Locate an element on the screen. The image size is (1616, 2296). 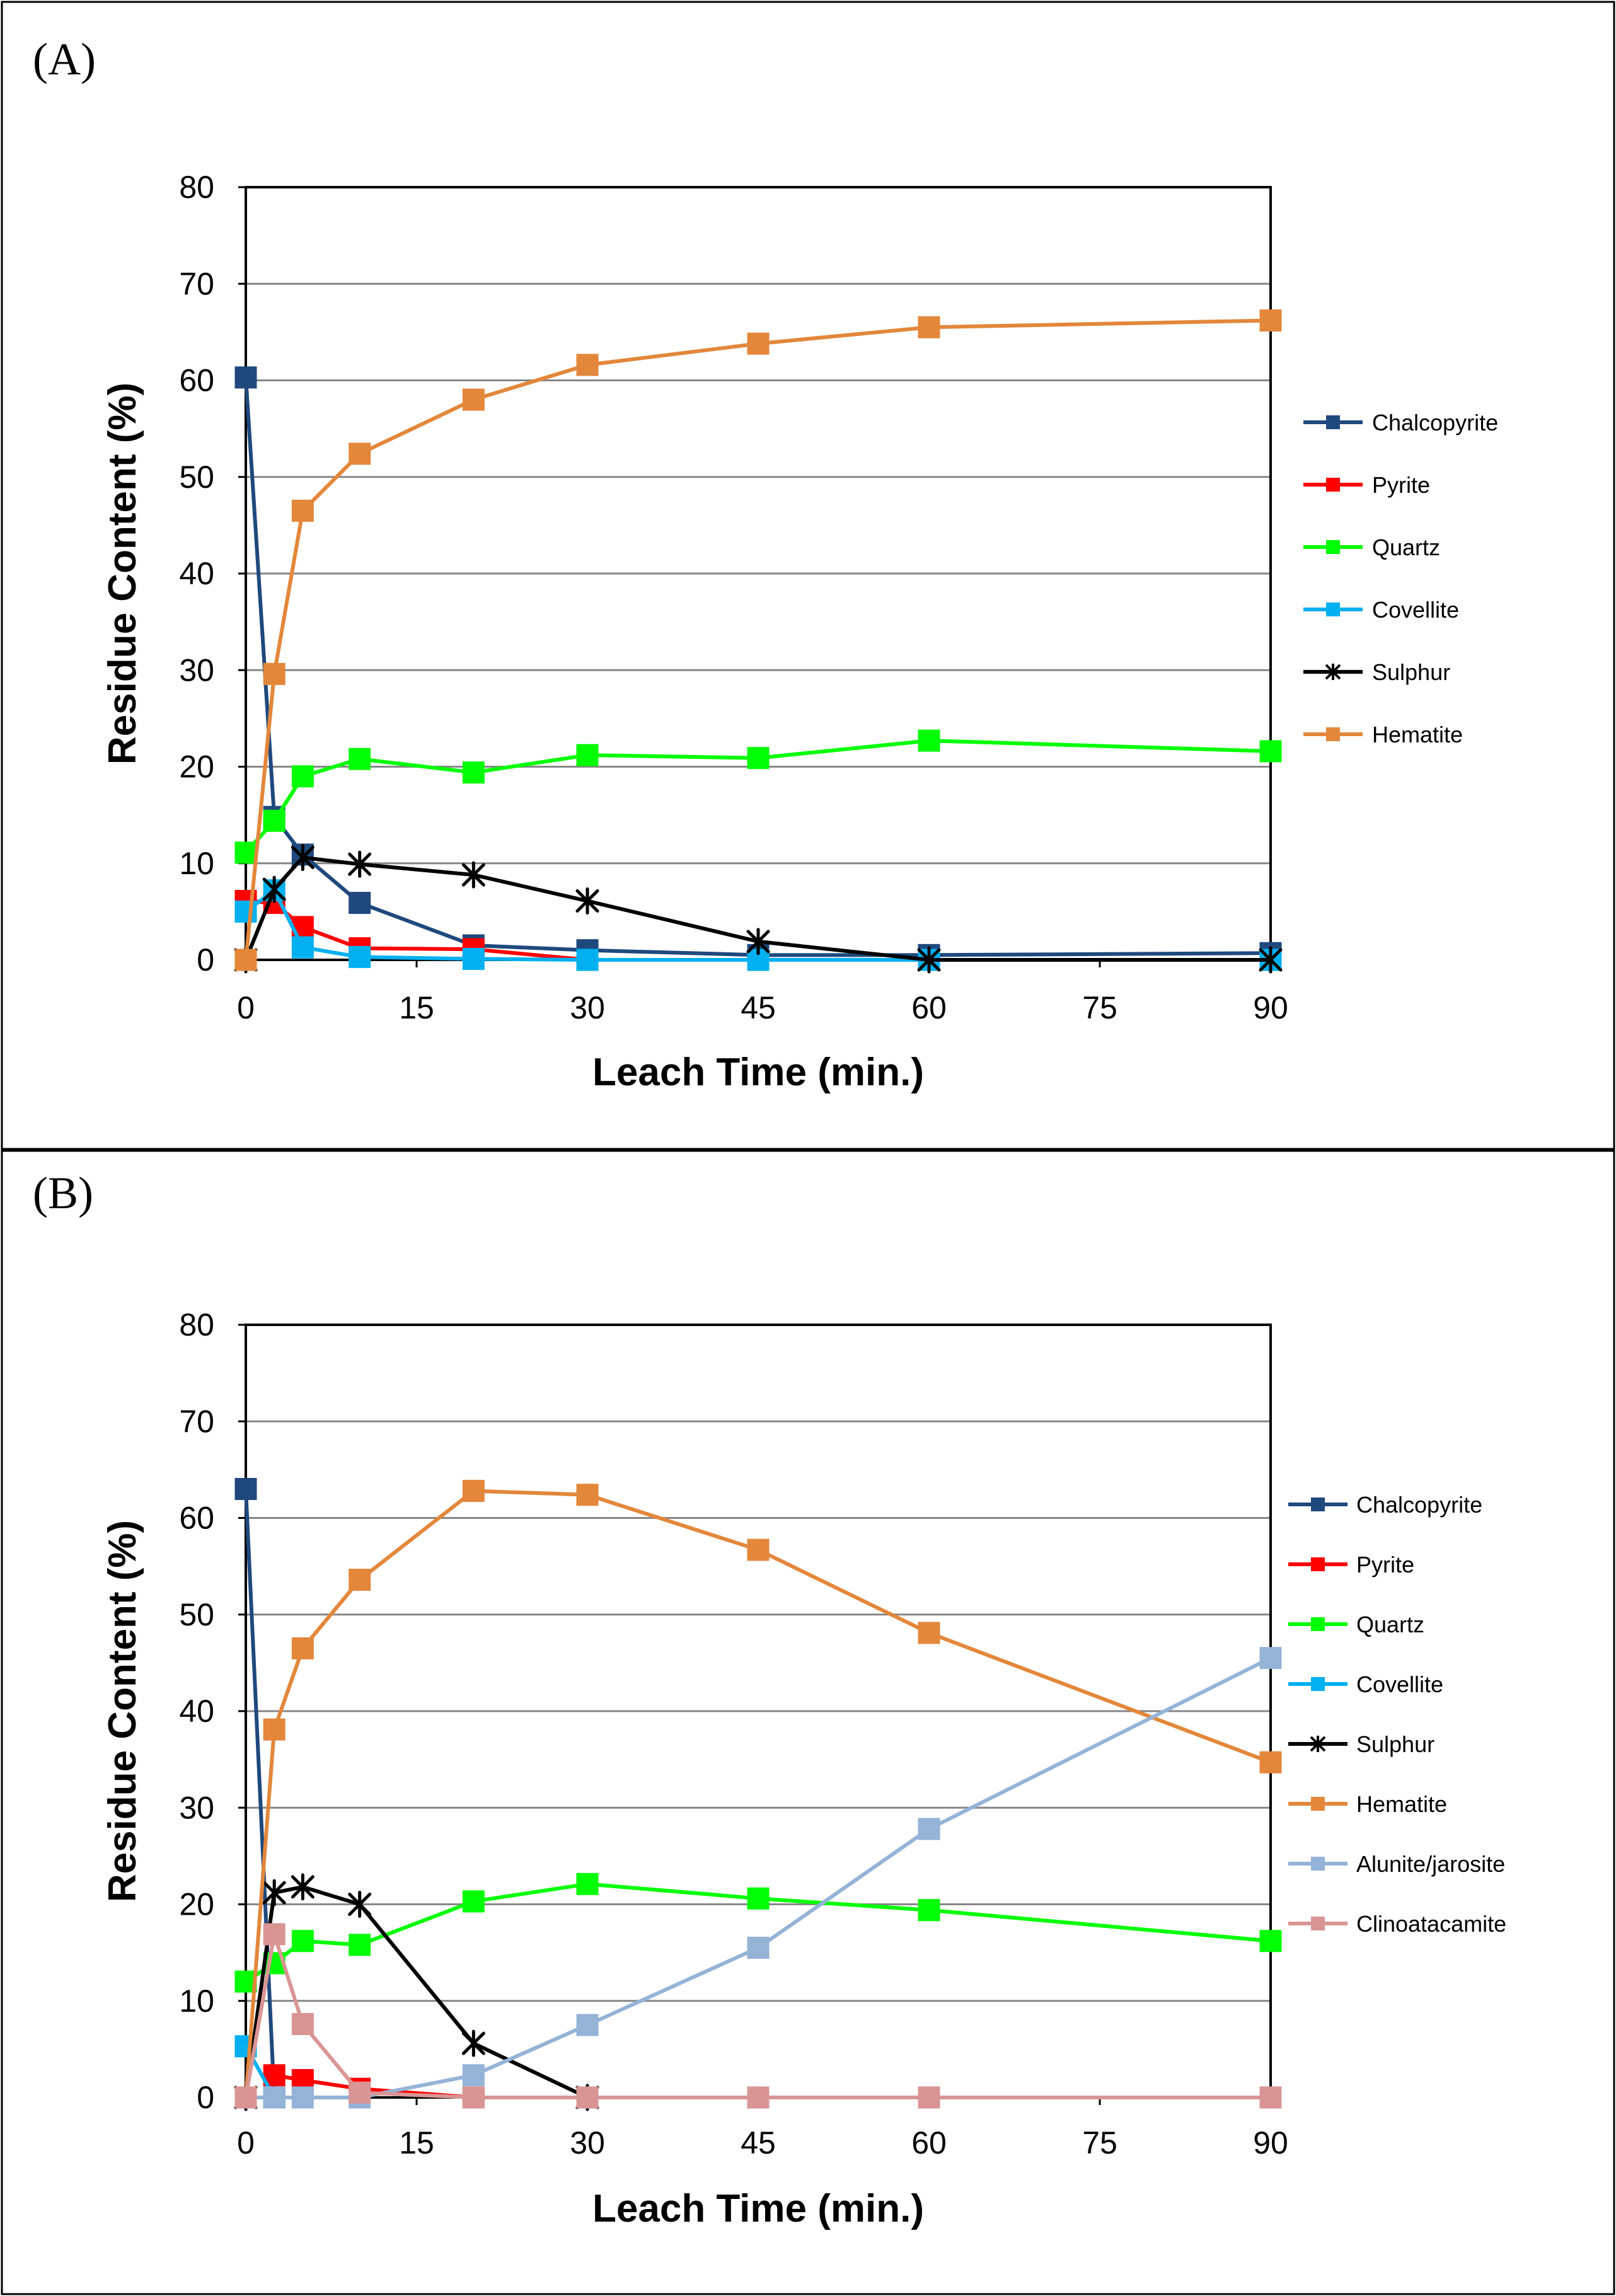
panel-a-legend-item-chalcopyrite-label: Chalcopyrite is located at coordinates (1435, 423).